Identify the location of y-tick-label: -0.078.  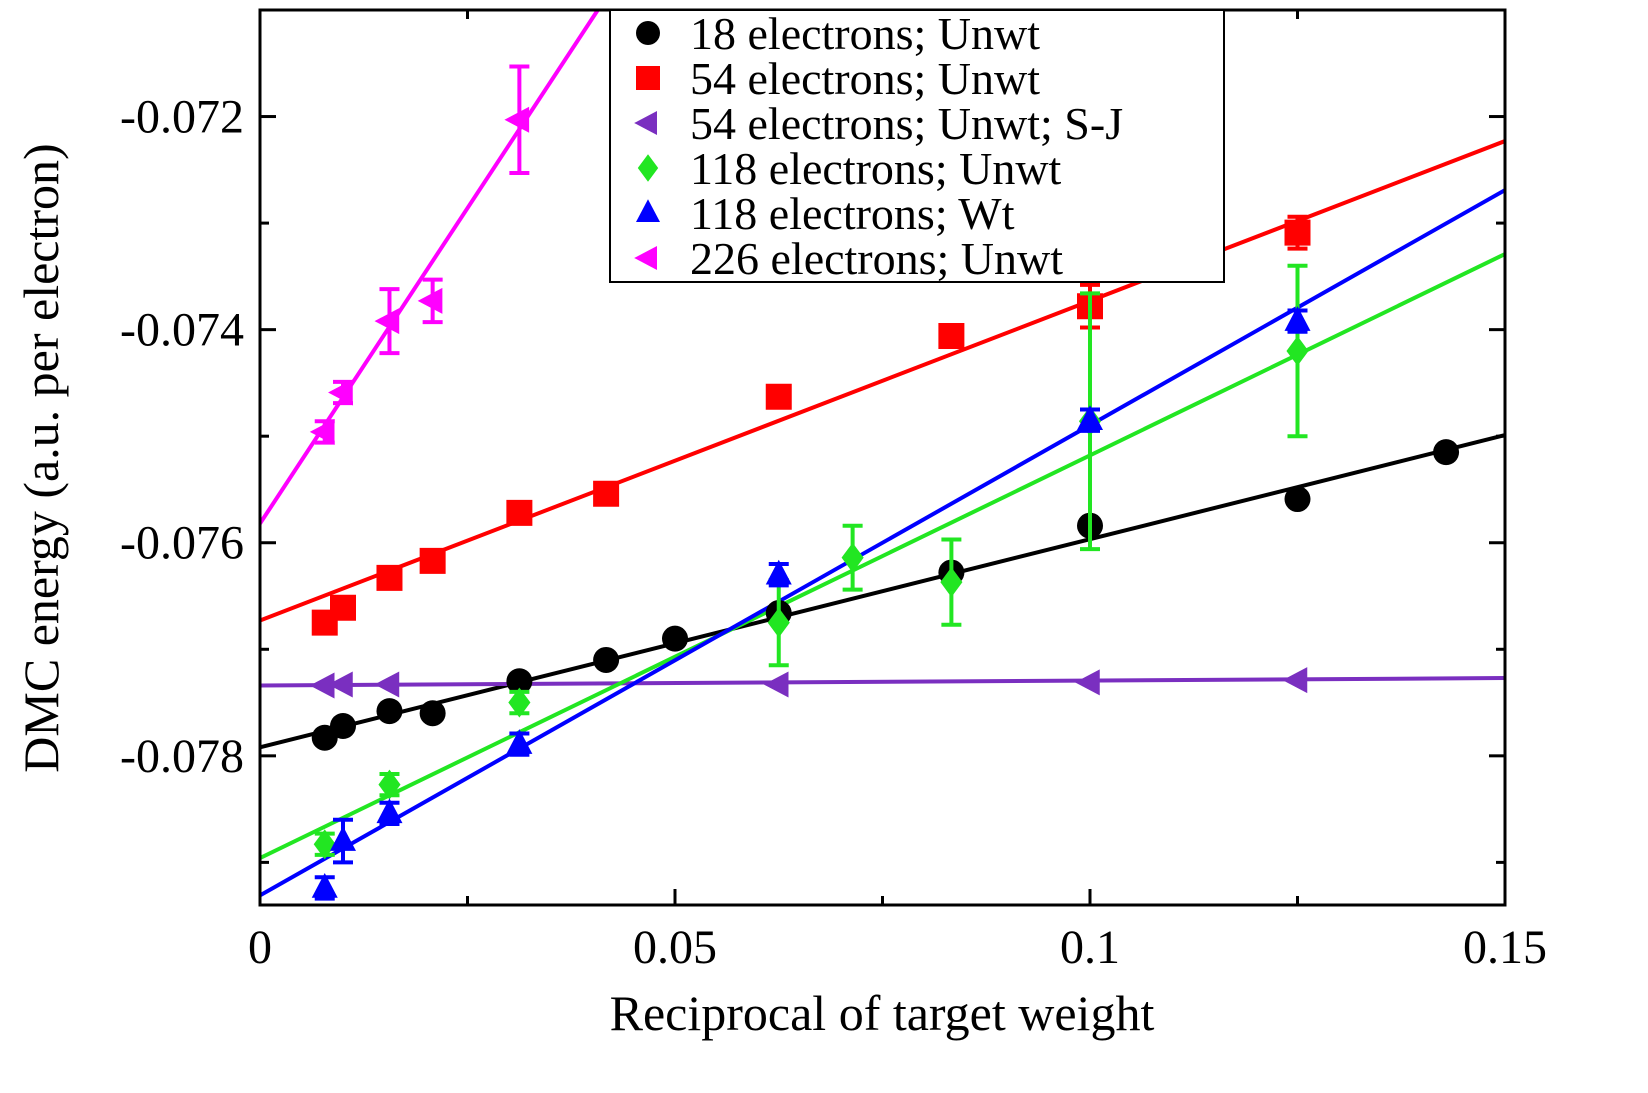
(182, 756).